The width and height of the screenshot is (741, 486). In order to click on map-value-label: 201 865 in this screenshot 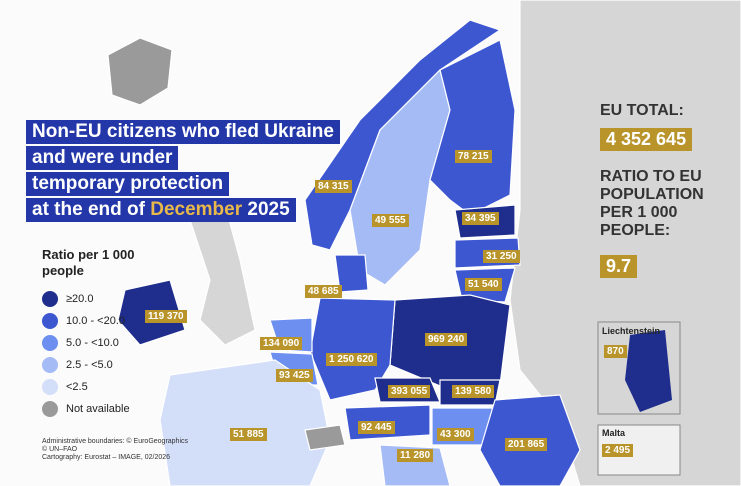, I will do `click(526, 444)`.